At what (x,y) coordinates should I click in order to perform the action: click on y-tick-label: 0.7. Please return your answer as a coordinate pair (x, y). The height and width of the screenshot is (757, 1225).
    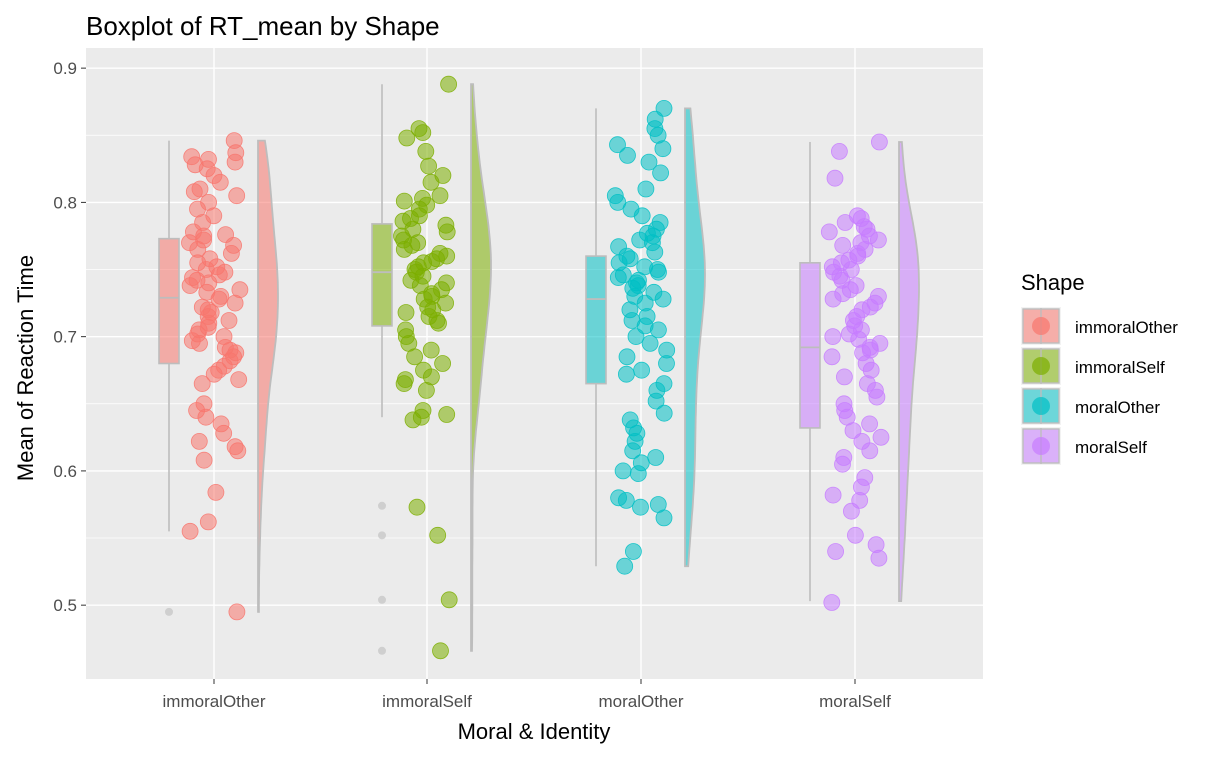
    Looking at the image, I should click on (65, 337).